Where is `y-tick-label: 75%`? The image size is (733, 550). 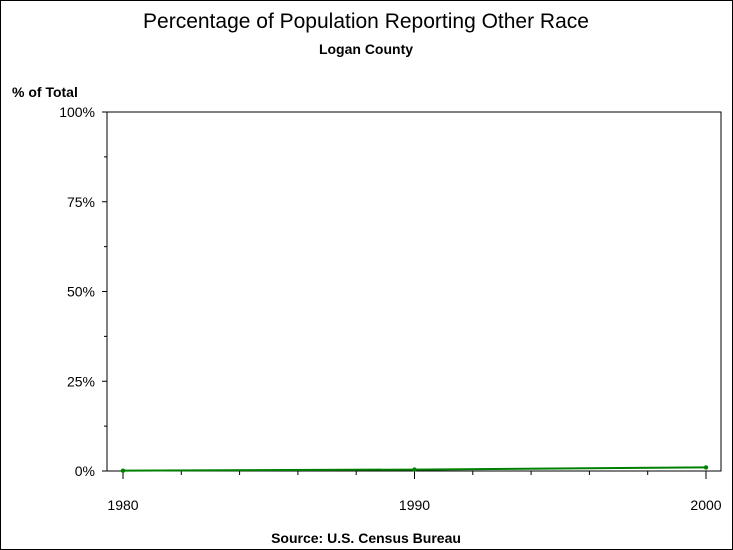
y-tick-label: 75% is located at coordinates (81, 202).